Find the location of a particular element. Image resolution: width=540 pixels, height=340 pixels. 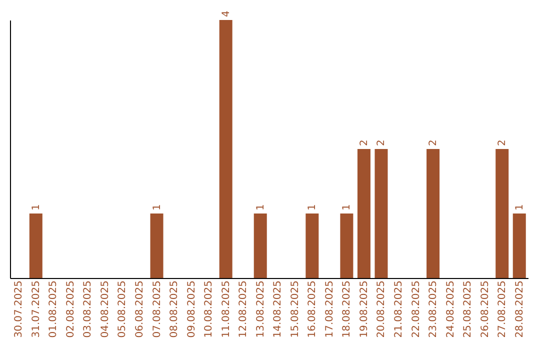

x-tick-label: 03.08.2025 is located at coordinates (88, 309).